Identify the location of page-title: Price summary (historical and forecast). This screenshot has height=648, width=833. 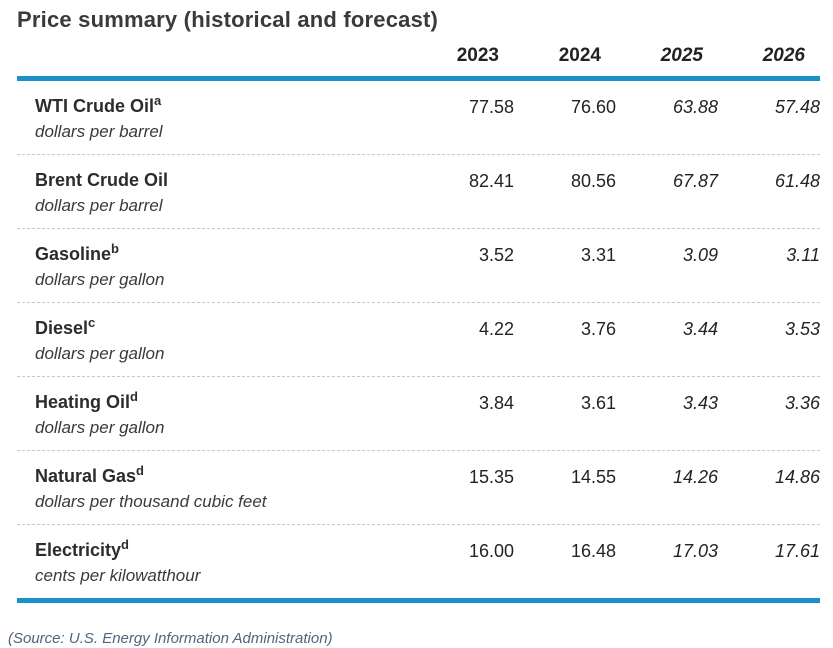
(228, 19).